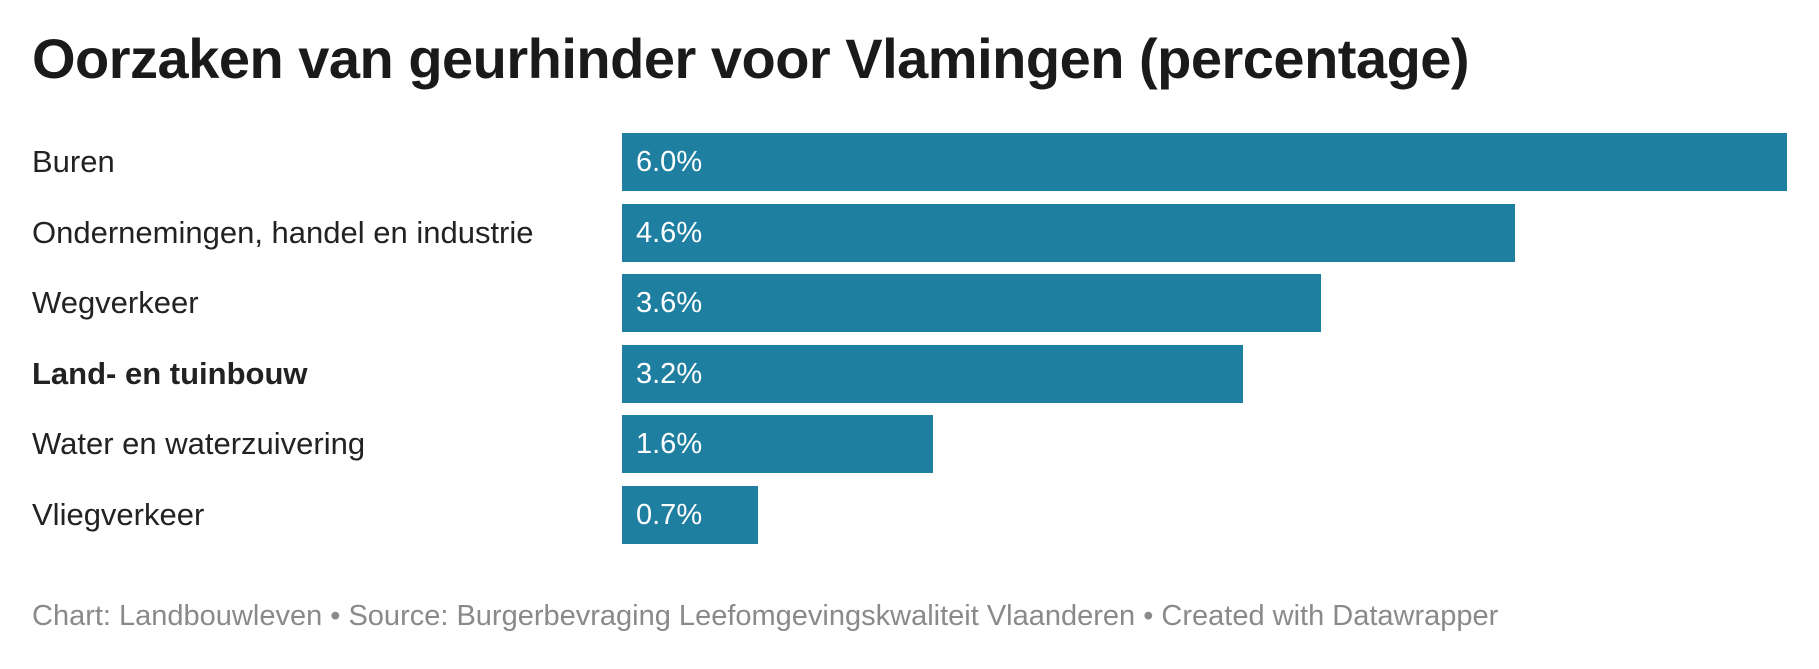 This screenshot has width=1819, height=669. I want to click on bar-value-label: 6.0%, so click(669, 162).